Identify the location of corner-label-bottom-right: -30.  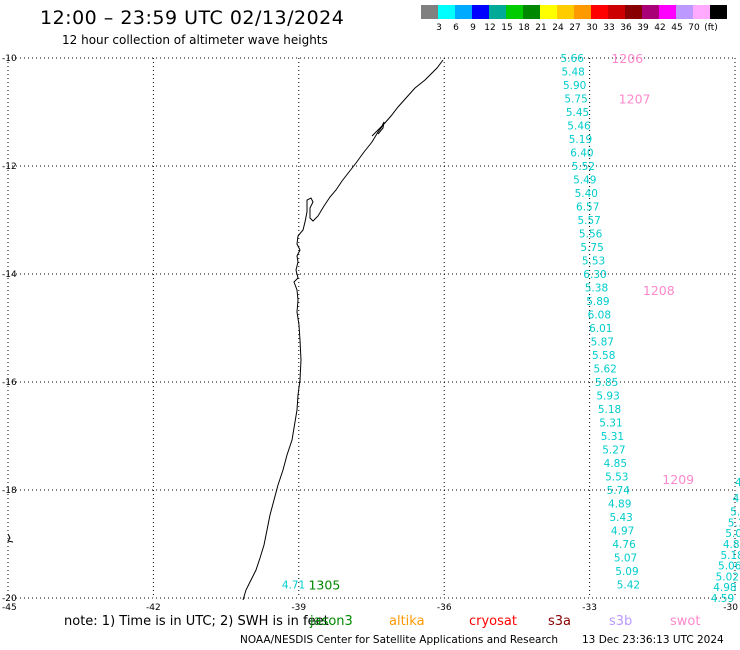
(730, 608).